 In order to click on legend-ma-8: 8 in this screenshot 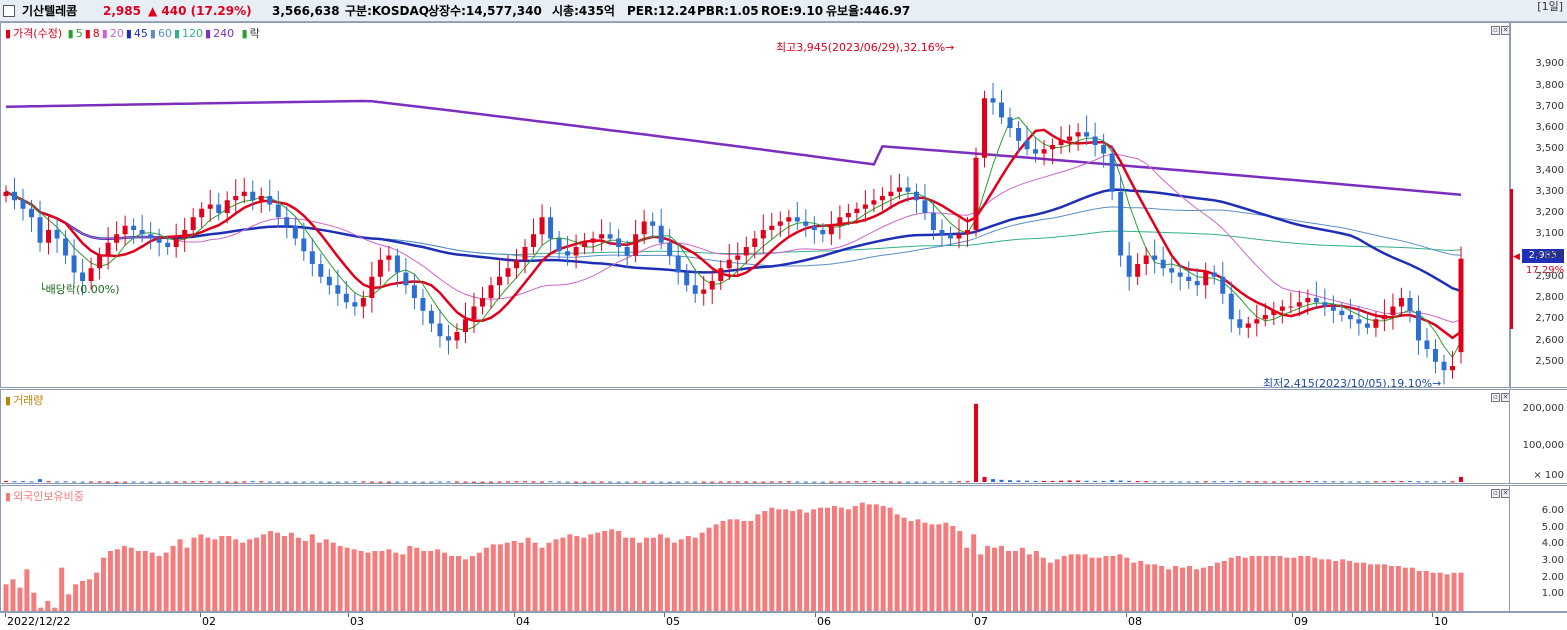, I will do `click(96, 33)`.